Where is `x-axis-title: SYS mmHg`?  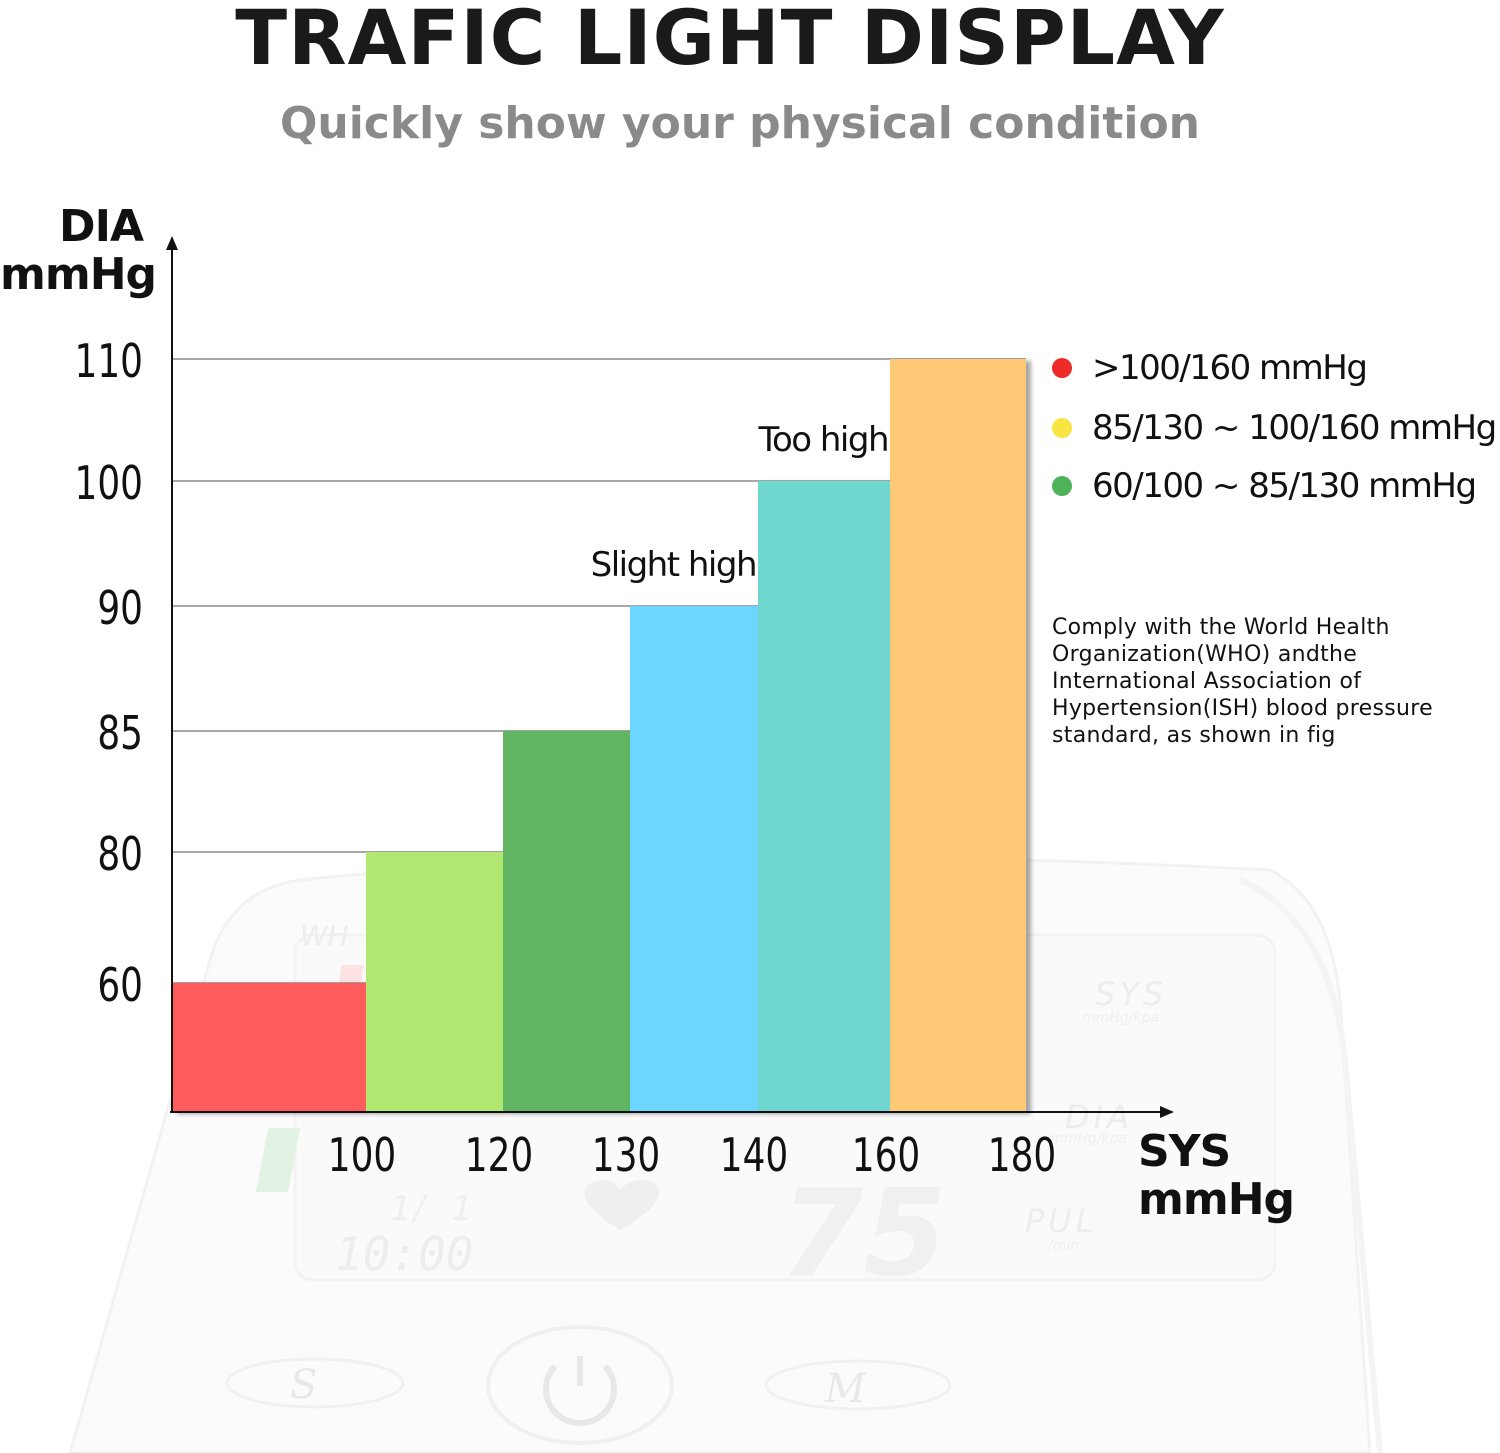
x-axis-title: SYS mmHg is located at coordinates (1238, 1176).